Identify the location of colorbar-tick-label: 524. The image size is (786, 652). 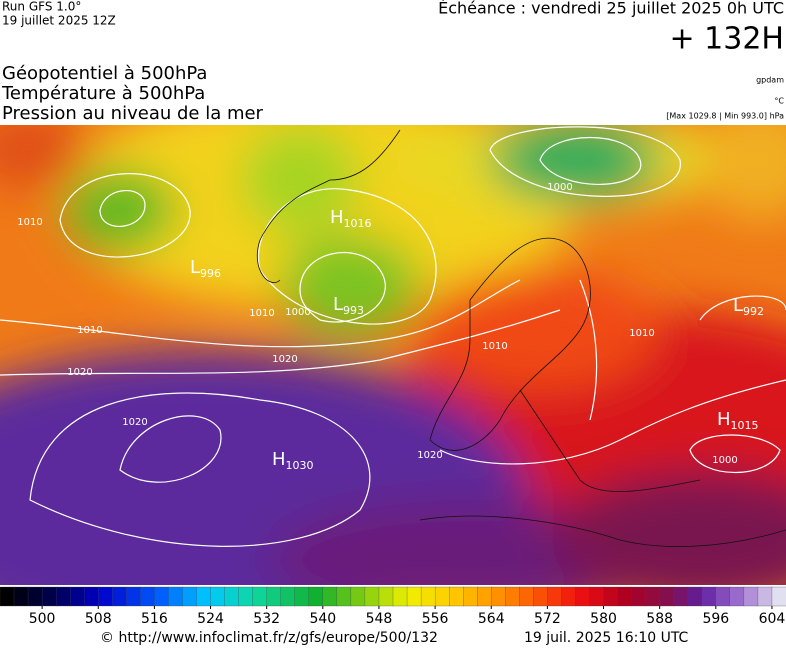
(210, 619).